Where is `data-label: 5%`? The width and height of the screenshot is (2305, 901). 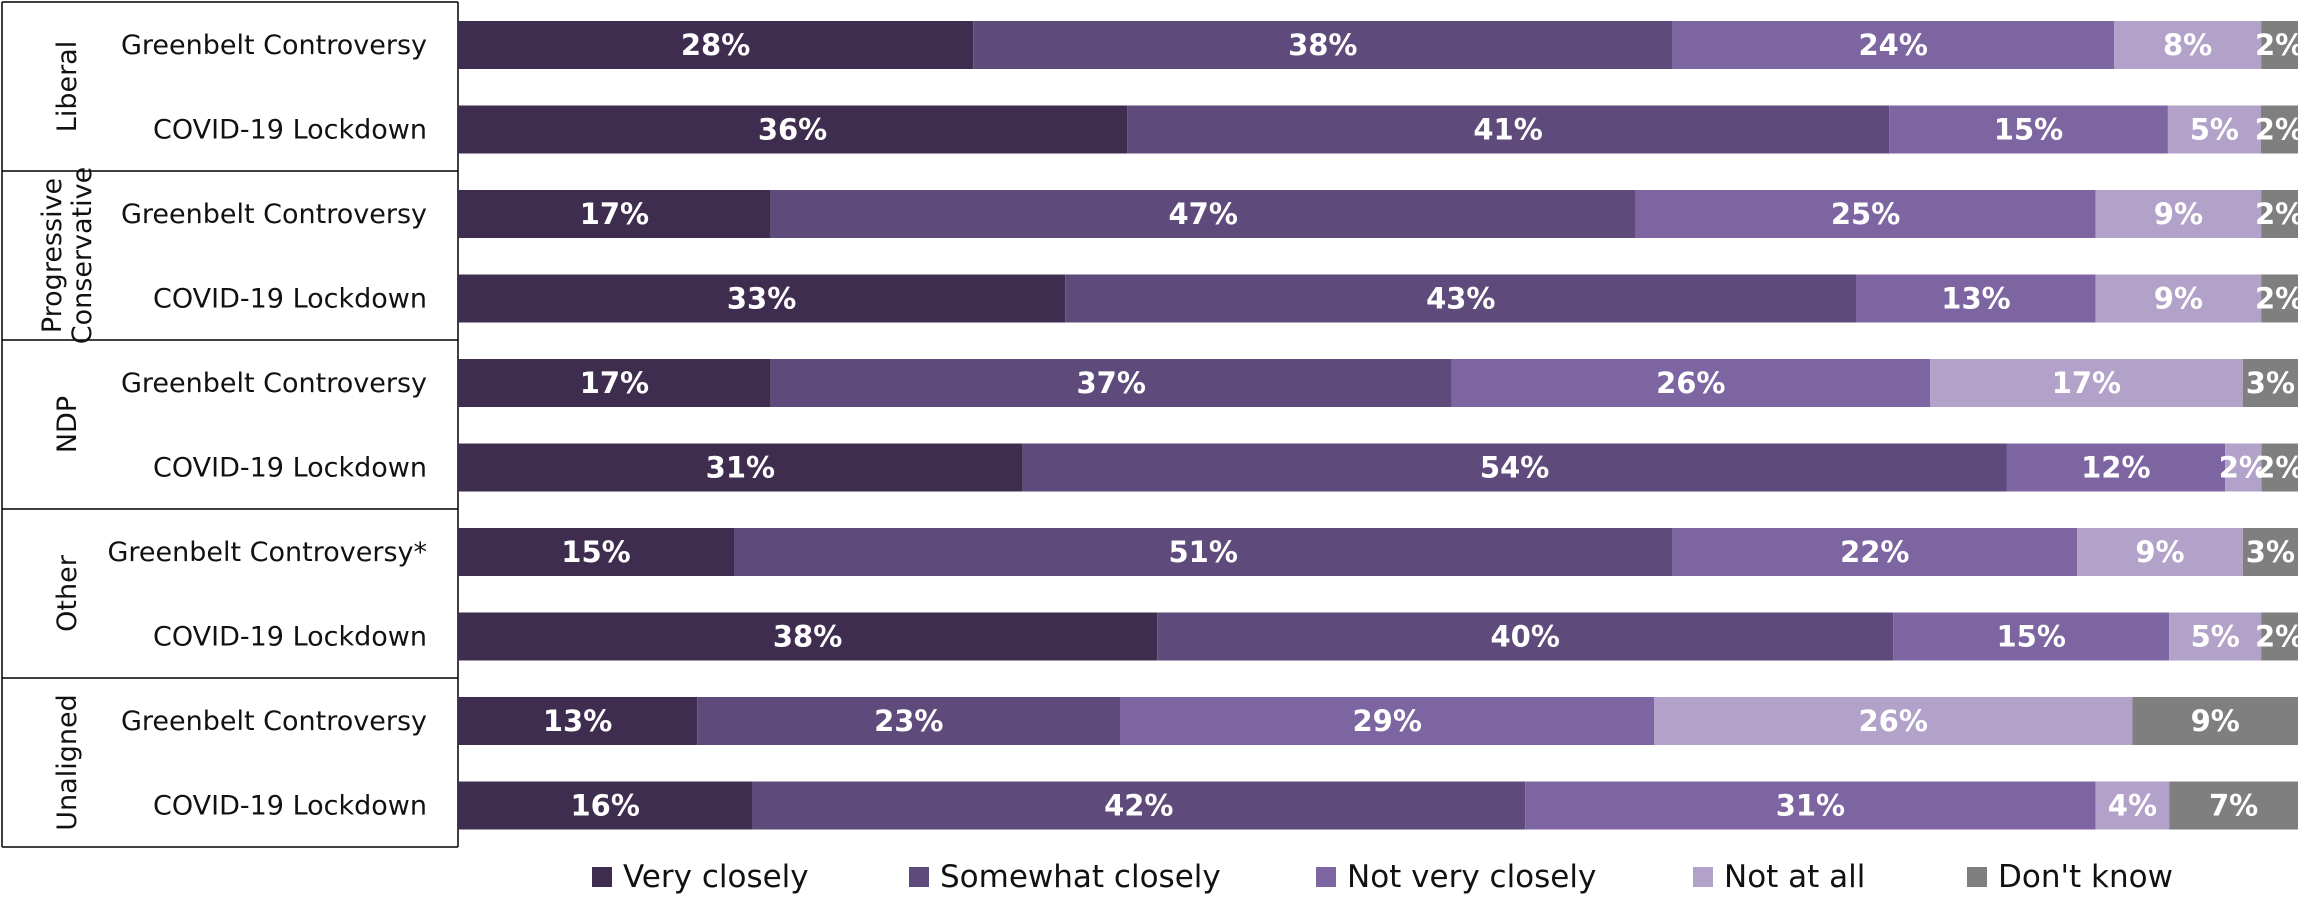
data-label: 5% is located at coordinates (2214, 130).